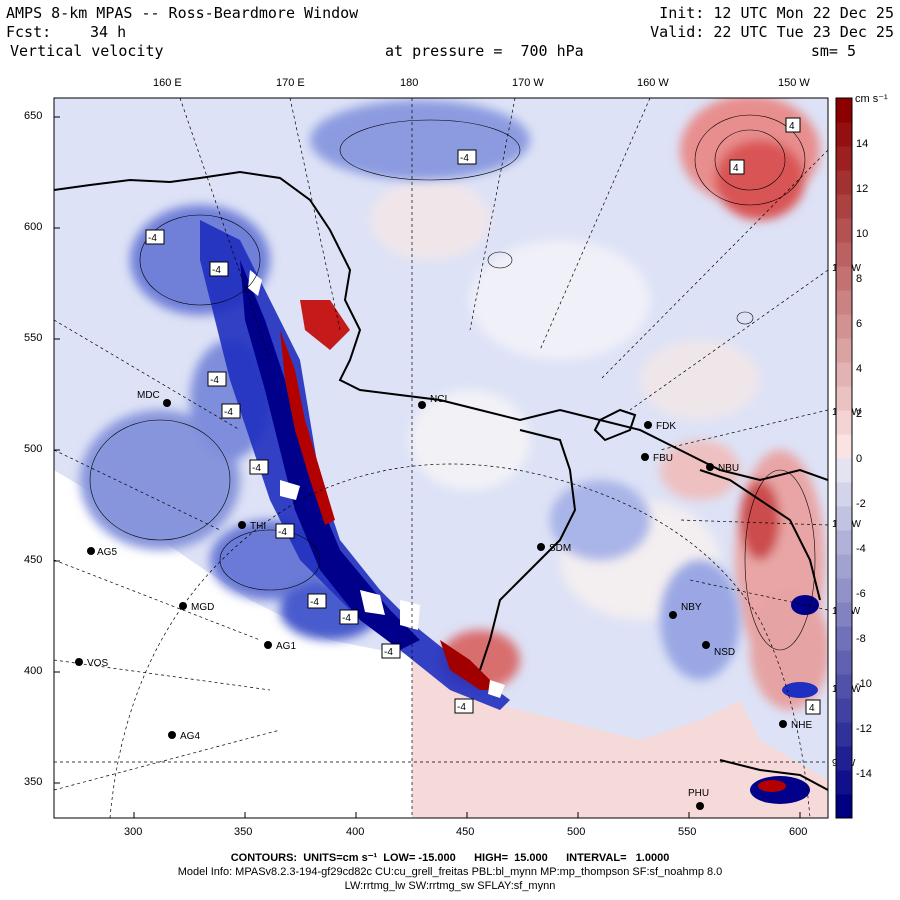 The height and width of the screenshot is (900, 900). Describe the element at coordinates (687, 832) in the screenshot. I see `bottom-axis-label: 550` at that location.